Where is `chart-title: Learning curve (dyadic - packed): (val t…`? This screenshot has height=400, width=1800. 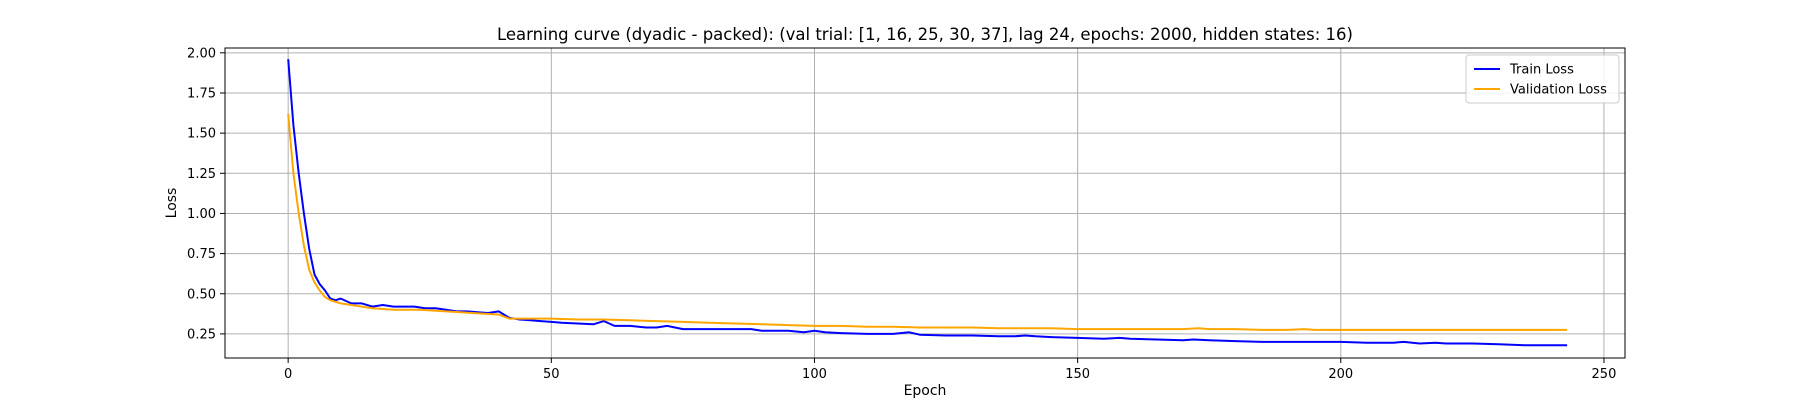 chart-title: Learning curve (dyadic - packed): (val t… is located at coordinates (925, 34).